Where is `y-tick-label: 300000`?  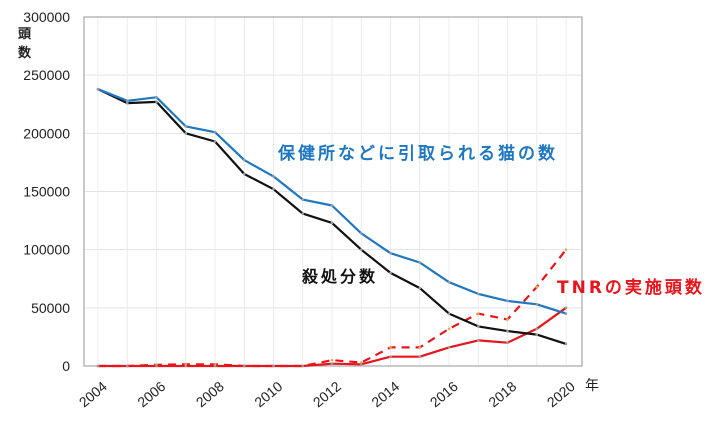 y-tick-label: 300000 is located at coordinates (46, 17).